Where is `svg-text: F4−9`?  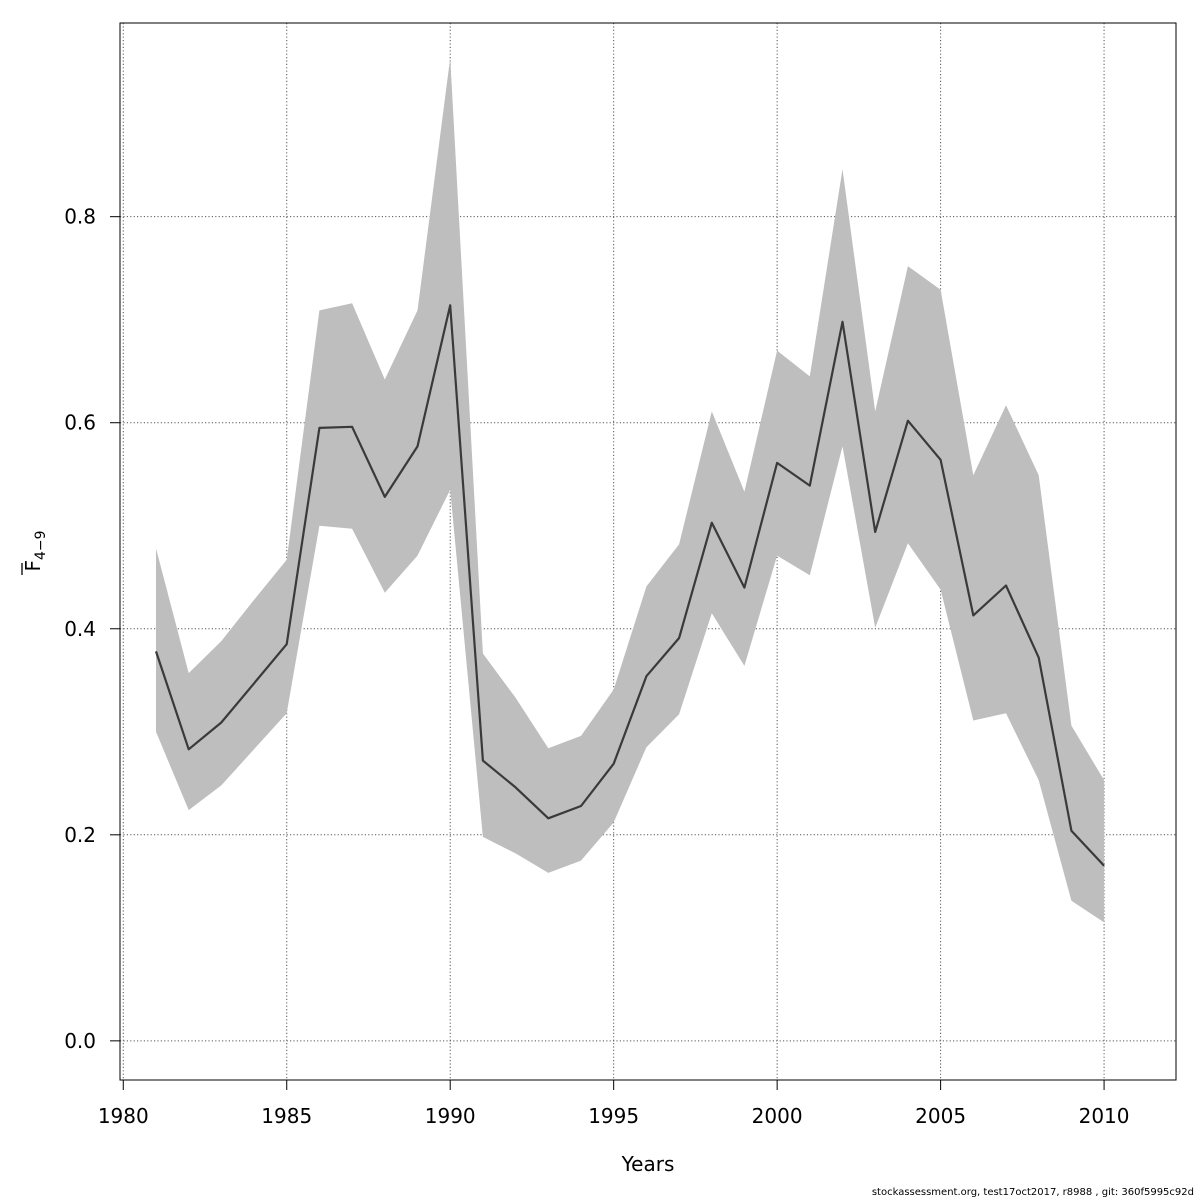
svg-text: F4−9 is located at coordinates (35, 550).